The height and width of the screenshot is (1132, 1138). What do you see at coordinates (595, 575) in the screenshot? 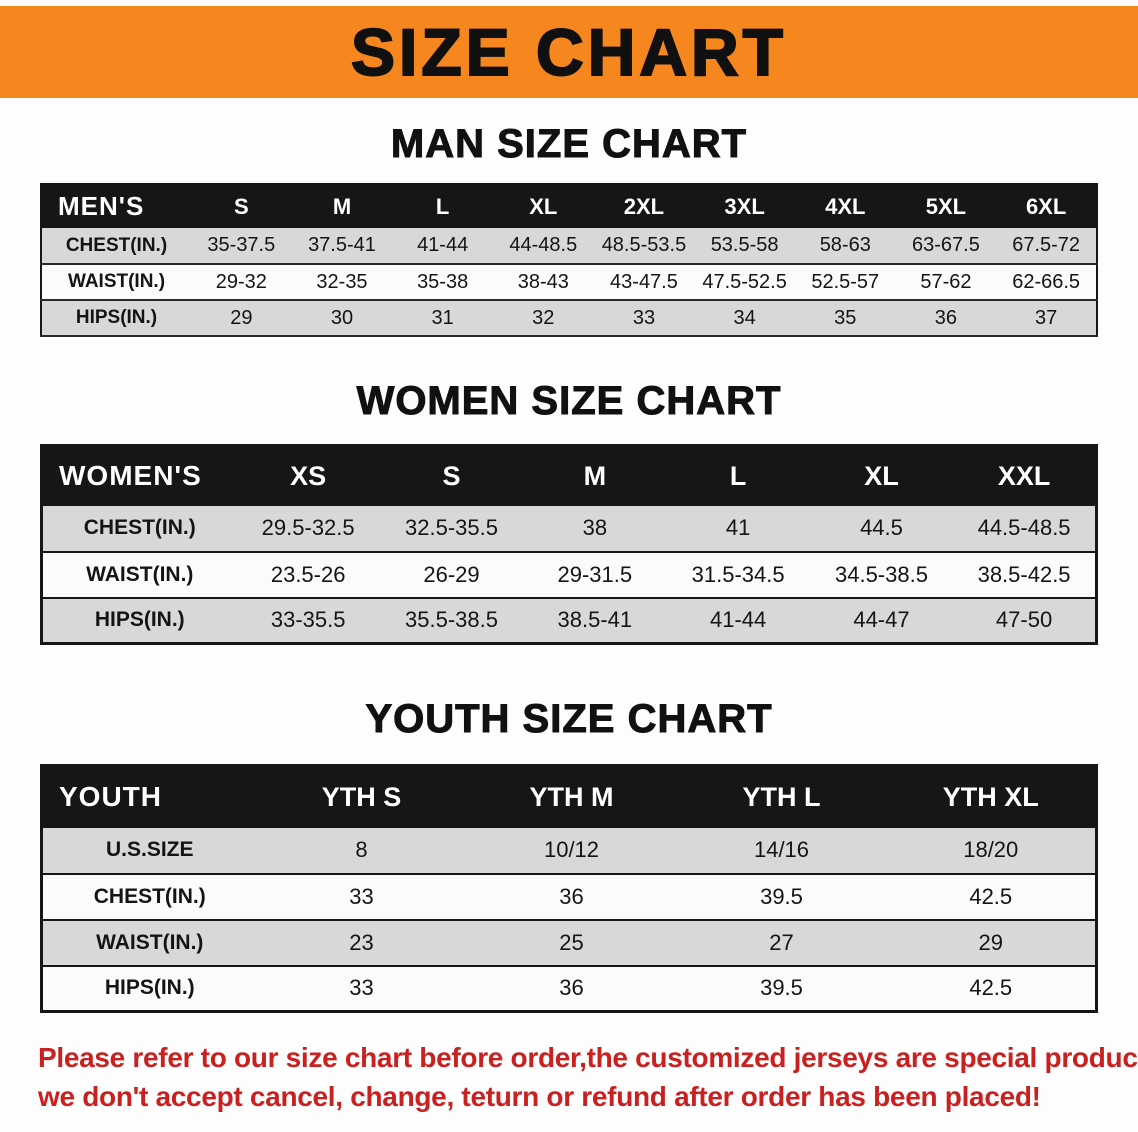
I see `size-value: 29-31.5` at bounding box center [595, 575].